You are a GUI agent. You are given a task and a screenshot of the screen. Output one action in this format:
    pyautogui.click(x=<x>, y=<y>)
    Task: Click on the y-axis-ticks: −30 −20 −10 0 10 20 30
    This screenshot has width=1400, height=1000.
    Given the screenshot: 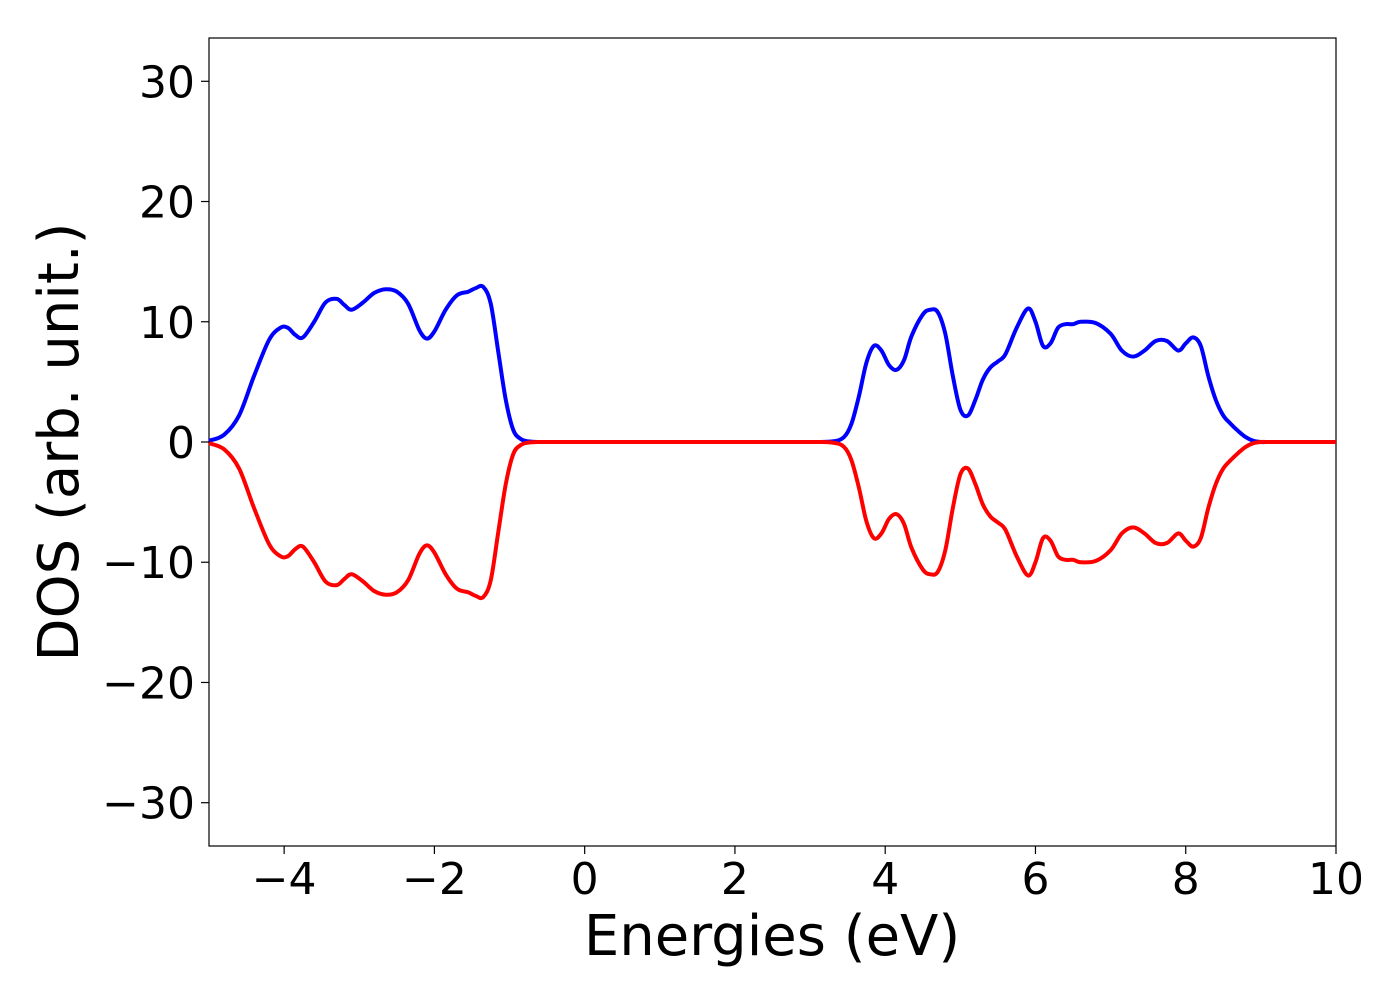 What is the action you would take?
    pyautogui.click(x=155, y=443)
    